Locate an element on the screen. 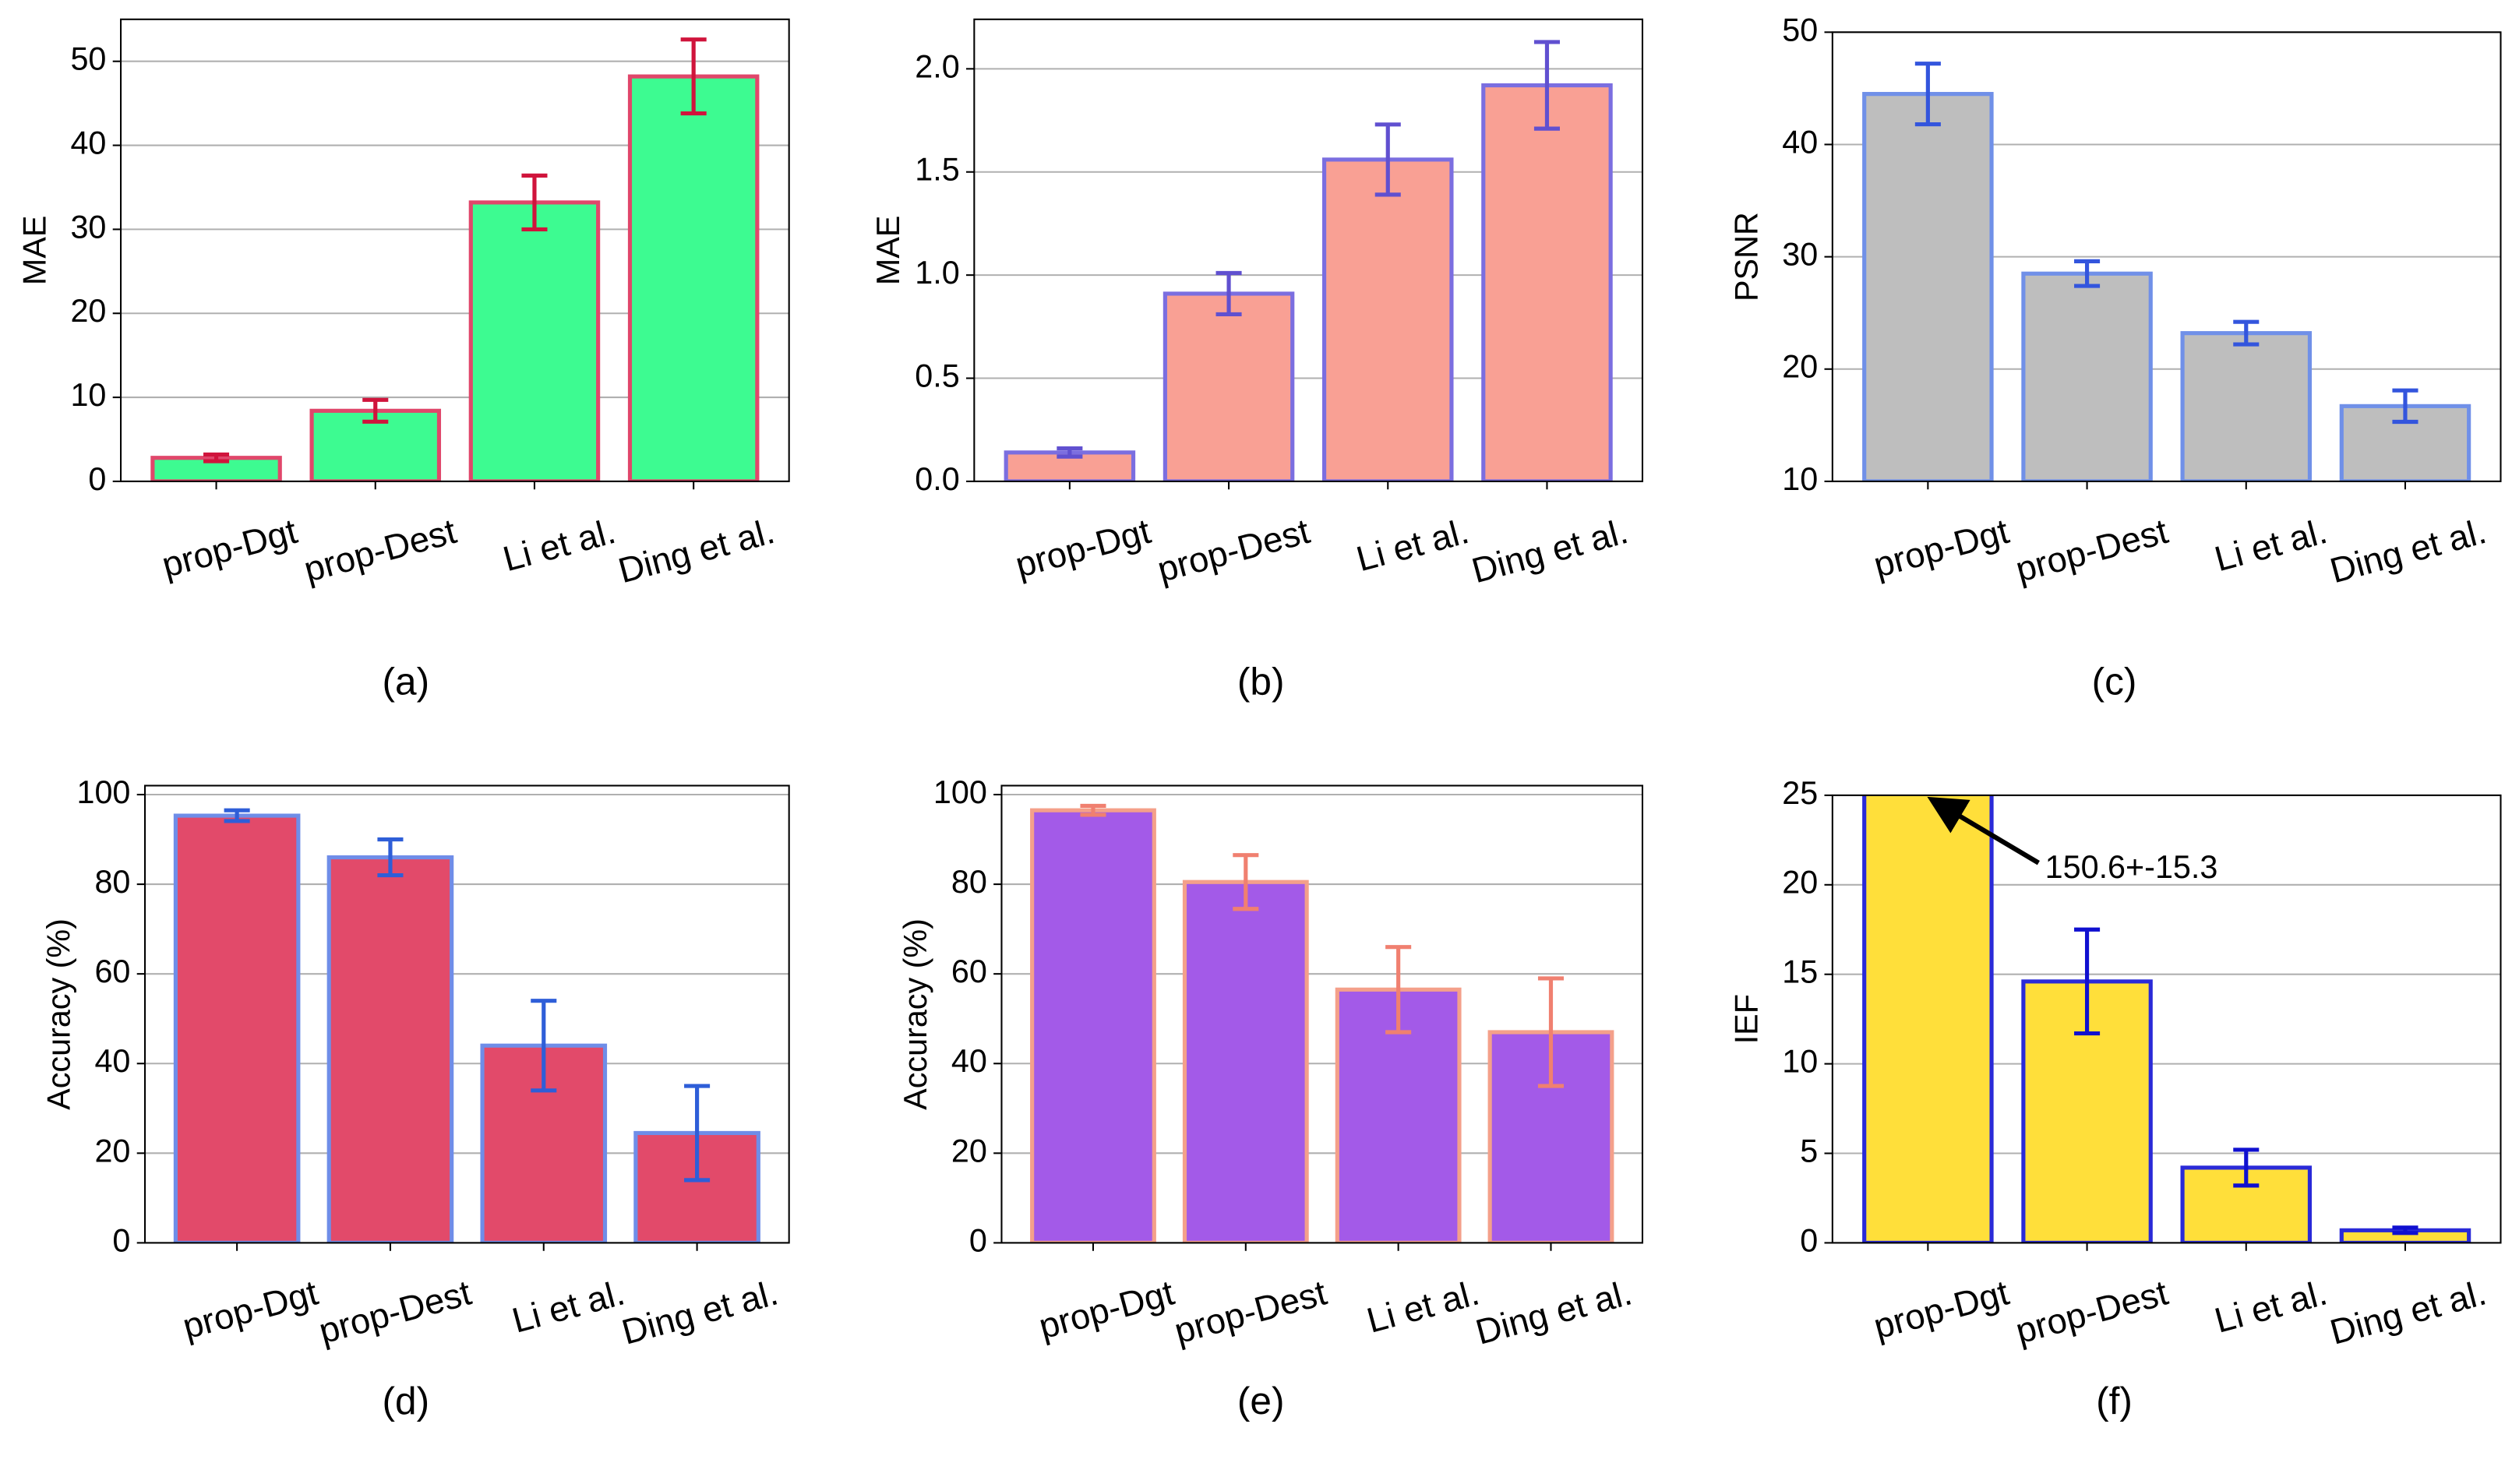 The height and width of the screenshot is (1484, 2512). panel-caption: (a) is located at coordinates (406, 681).